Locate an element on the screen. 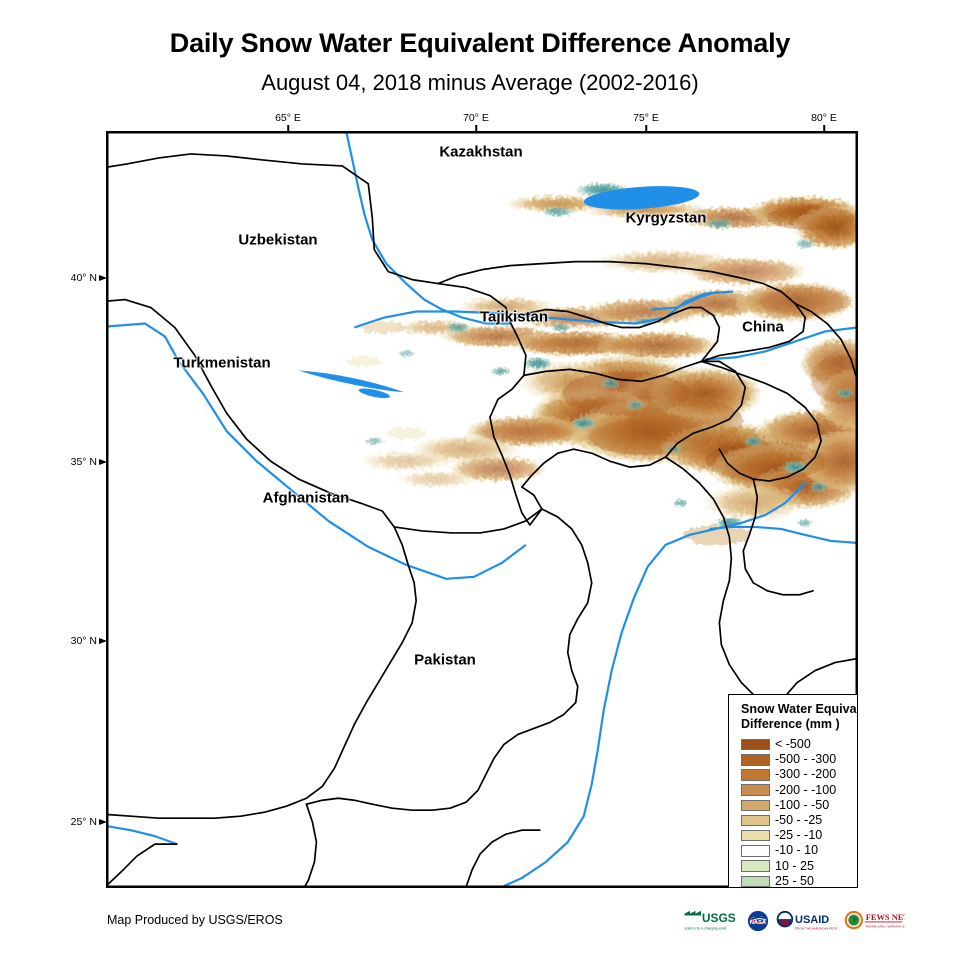 The image size is (960, 960). legend-entry: < -500 is located at coordinates (799, 744).